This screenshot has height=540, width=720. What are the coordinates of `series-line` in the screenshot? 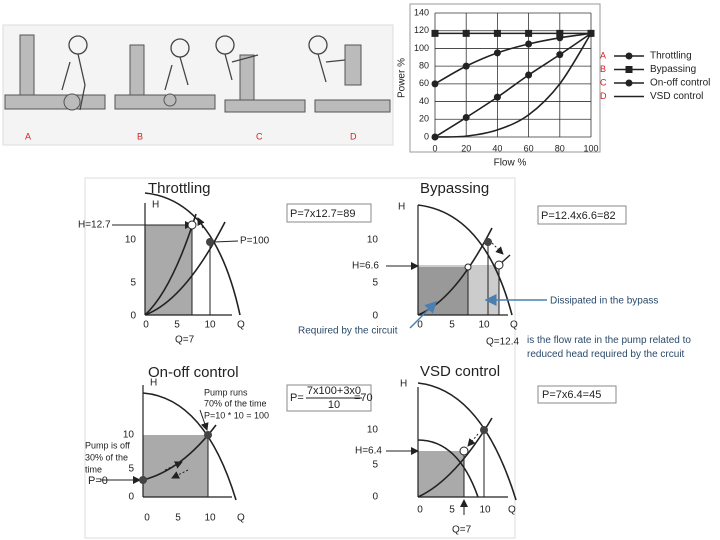 It's located at (513, 85).